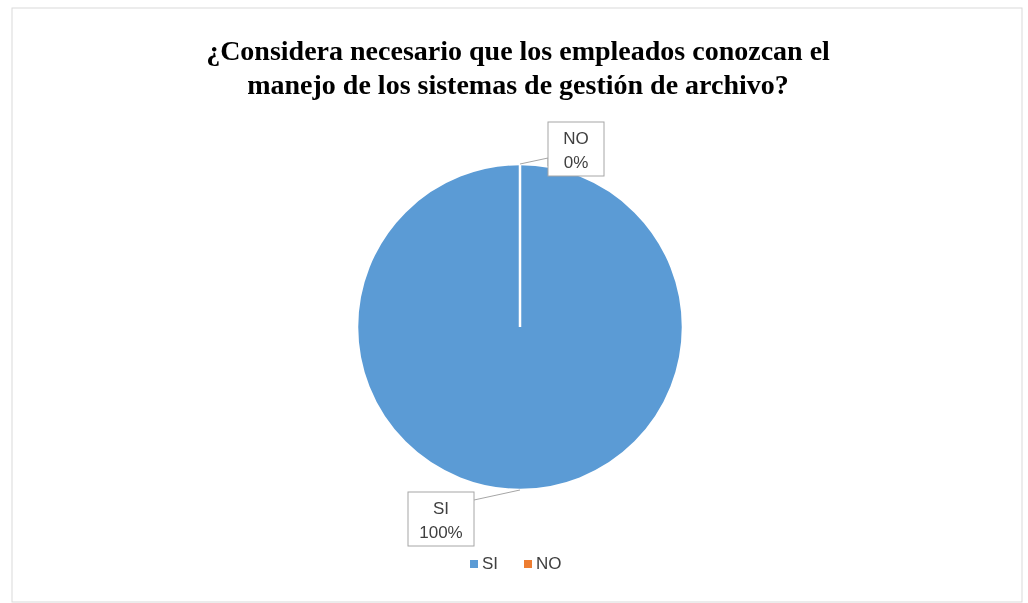 This screenshot has width=1028, height=603. I want to click on text: 0%, so click(576, 162).